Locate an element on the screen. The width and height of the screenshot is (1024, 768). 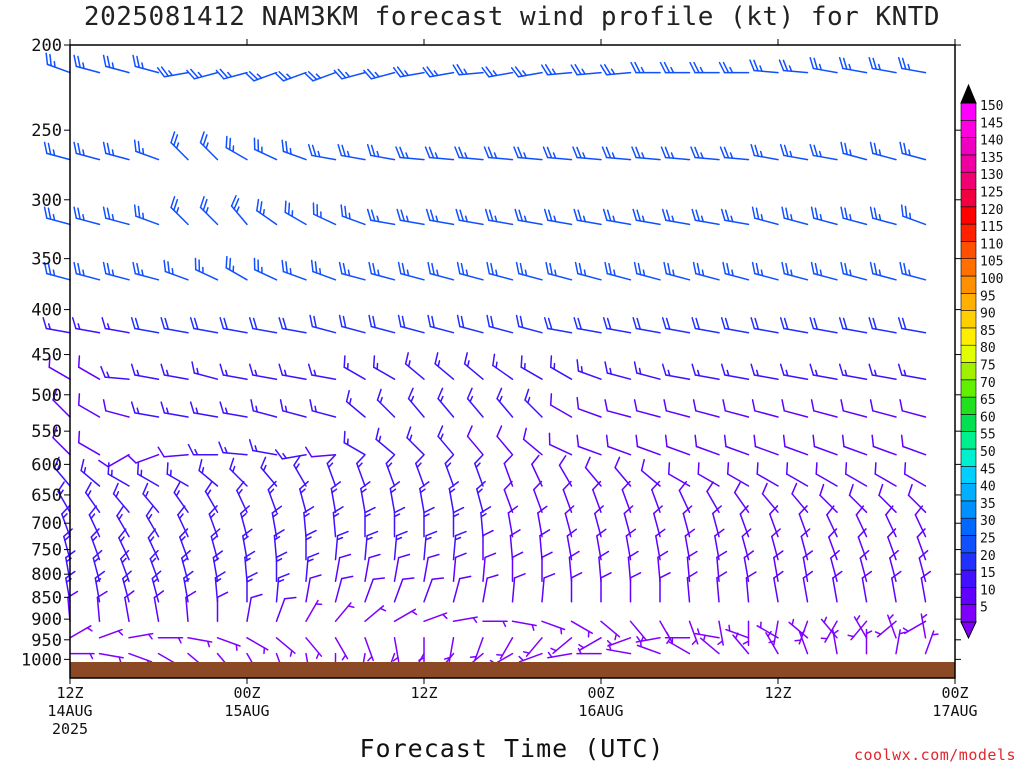
surface-band is located at coordinates (512, 670).